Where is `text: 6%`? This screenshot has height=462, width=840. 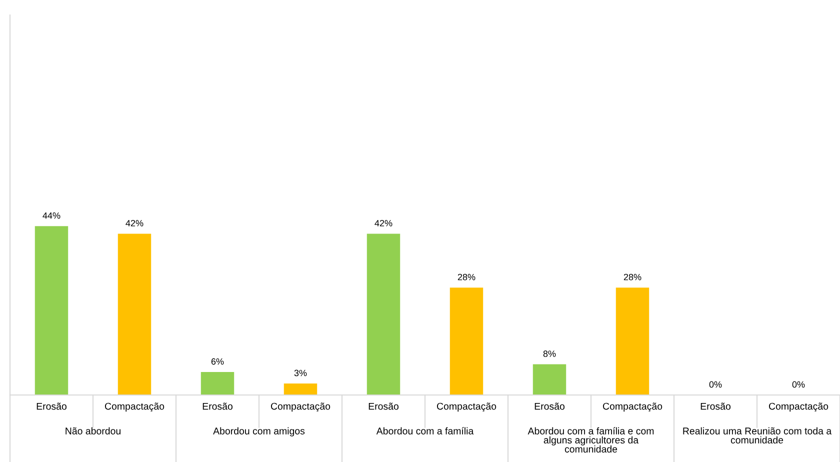
text: 6% is located at coordinates (217, 361).